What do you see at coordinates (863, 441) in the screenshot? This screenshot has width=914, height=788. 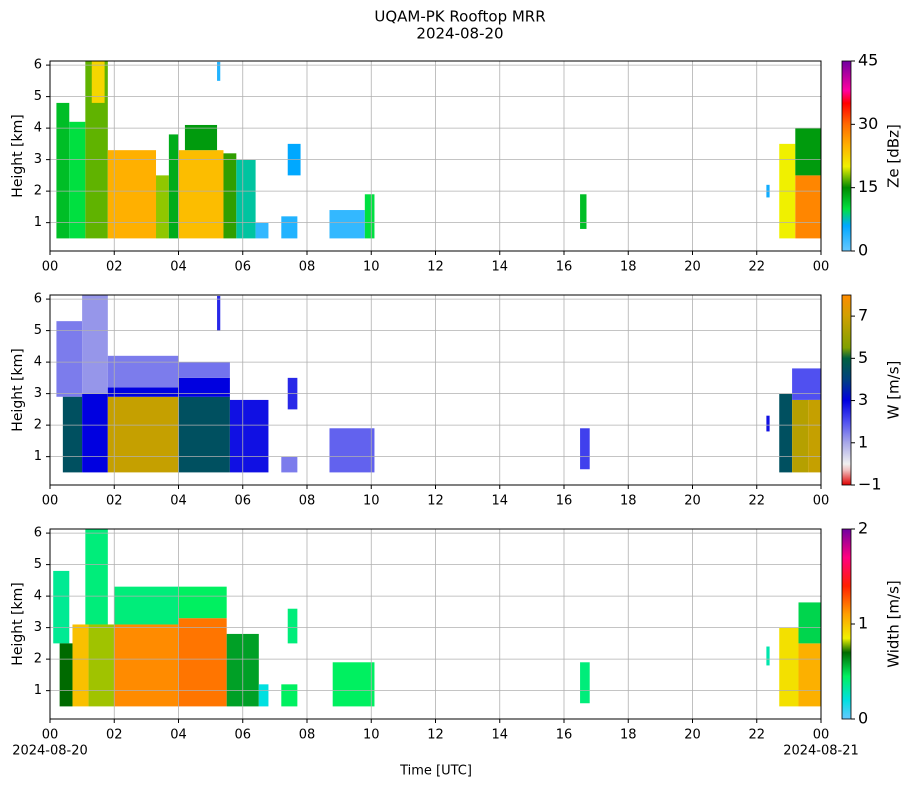 I see `colorbar-tick-label: 1` at bounding box center [863, 441].